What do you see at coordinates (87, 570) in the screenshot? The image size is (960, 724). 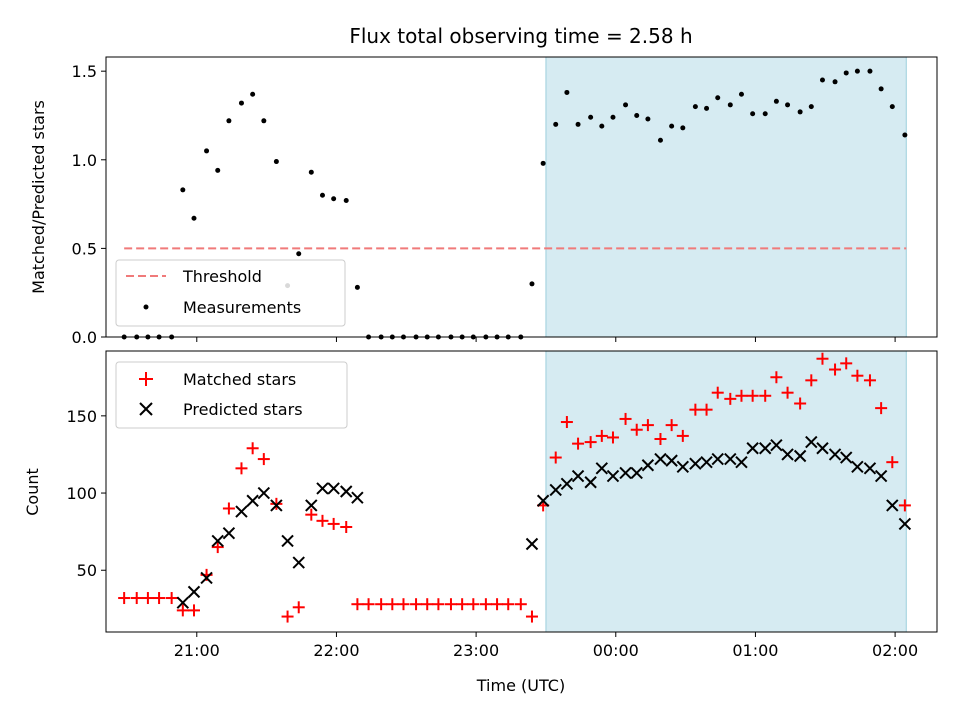 I see `y-tick-label: 50` at bounding box center [87, 570].